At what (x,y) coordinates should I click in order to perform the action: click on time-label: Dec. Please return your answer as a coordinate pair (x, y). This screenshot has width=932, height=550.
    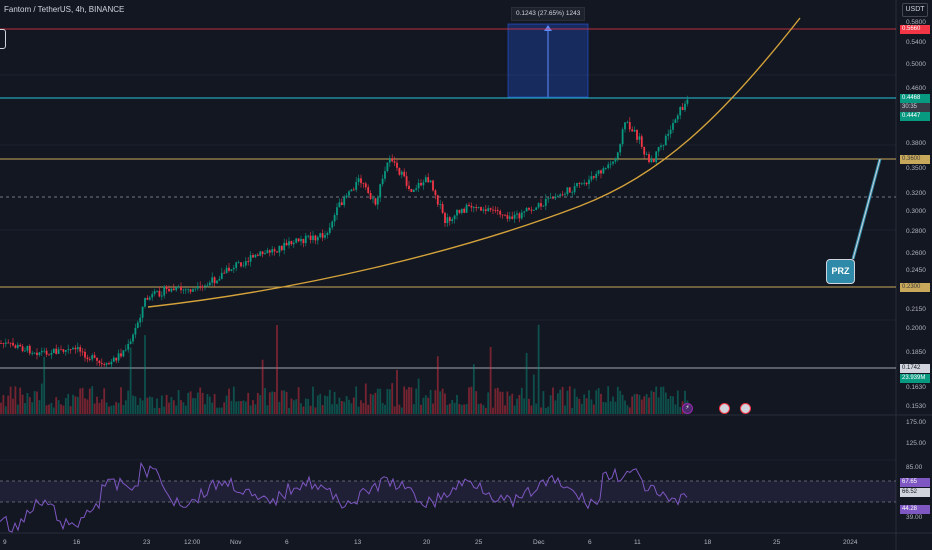
    Looking at the image, I should click on (539, 542).